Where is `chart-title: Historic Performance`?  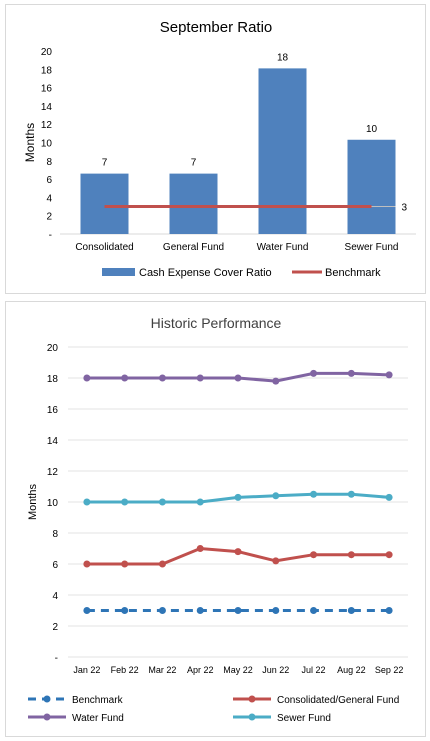
chart-title: Historic Performance is located at coordinates (216, 323).